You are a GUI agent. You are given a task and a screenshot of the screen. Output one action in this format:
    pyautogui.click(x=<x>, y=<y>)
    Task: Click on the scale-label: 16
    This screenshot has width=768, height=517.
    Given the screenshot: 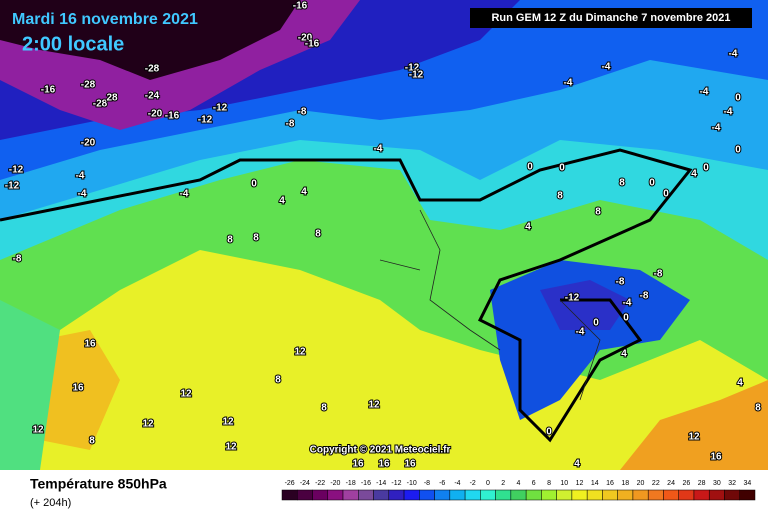 What is the action you would take?
    pyautogui.click(x=610, y=483)
    